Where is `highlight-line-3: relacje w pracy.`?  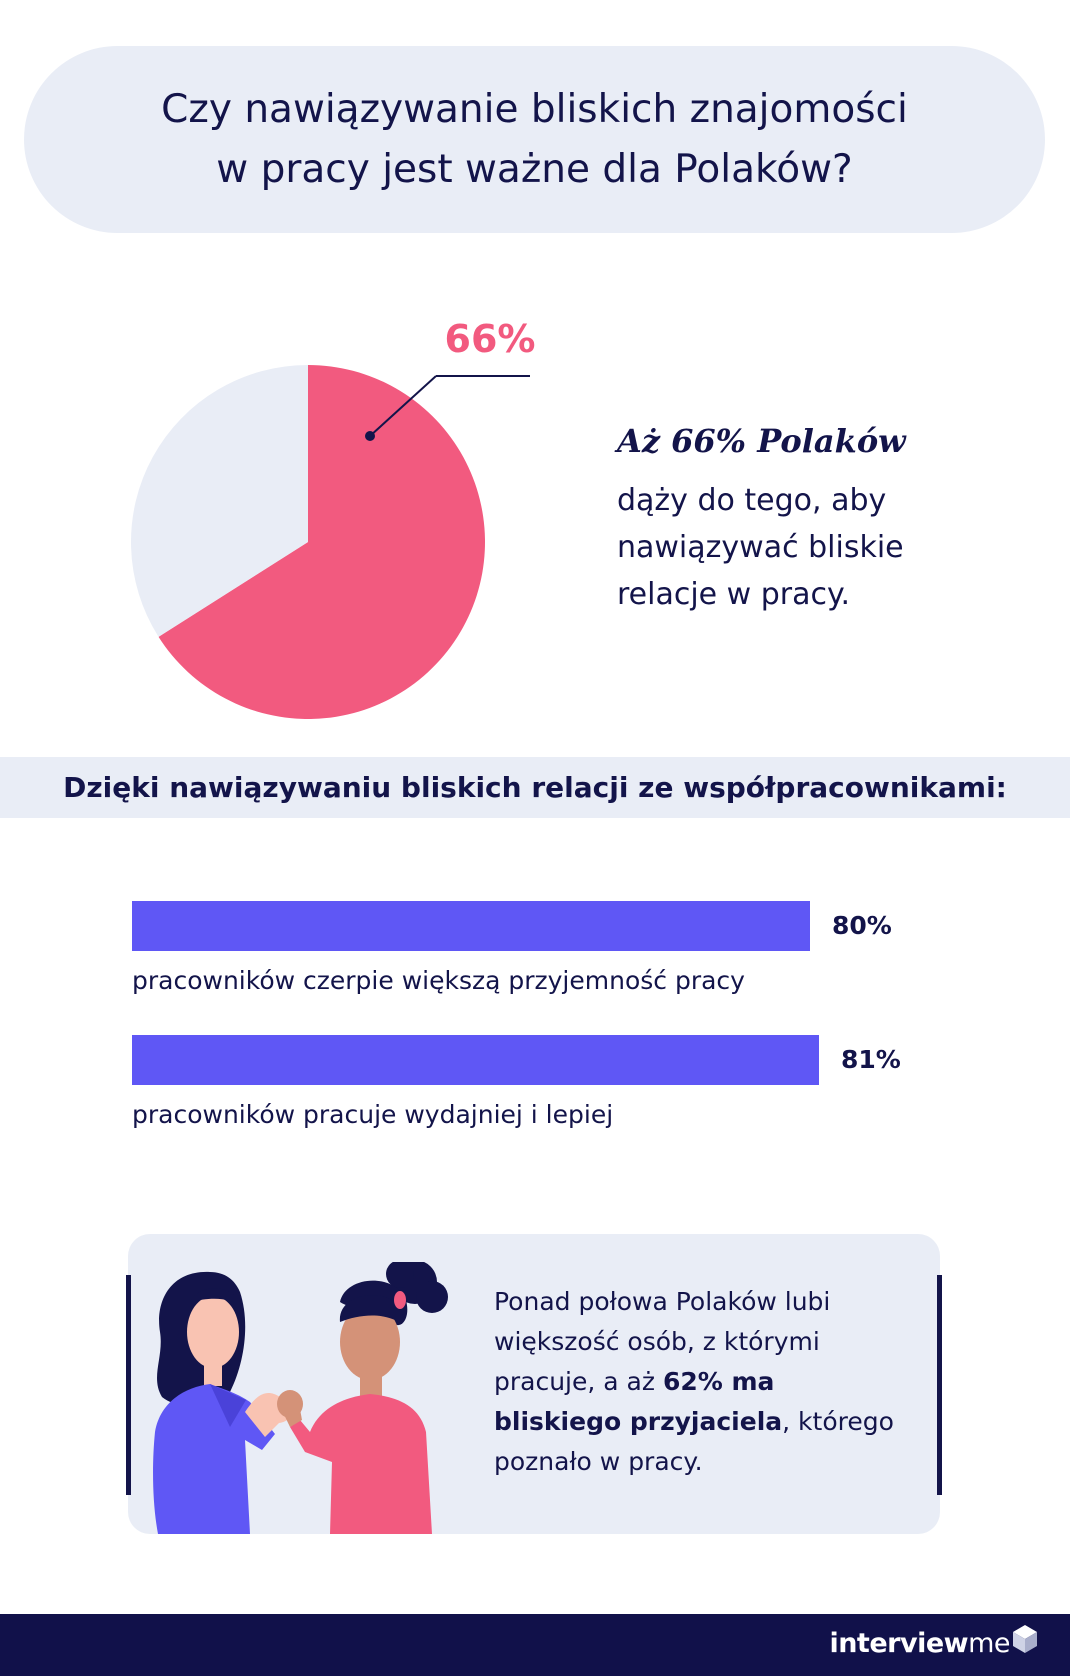 highlight-line-3: relacje w pracy. is located at coordinates (734, 594).